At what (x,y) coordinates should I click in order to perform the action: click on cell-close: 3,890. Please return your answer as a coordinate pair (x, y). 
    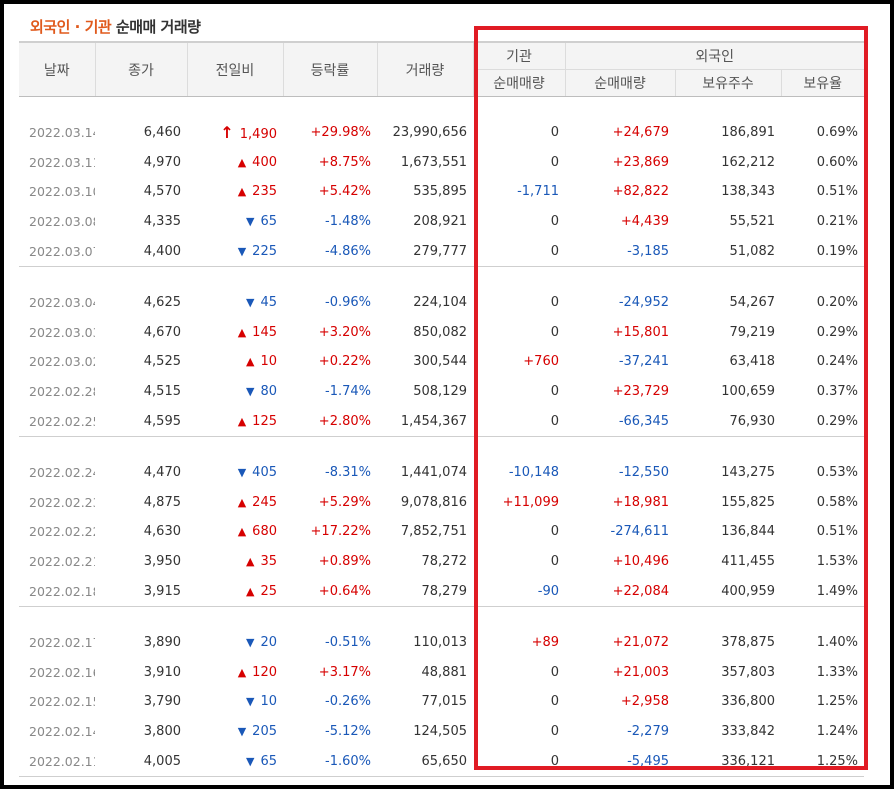
    Looking at the image, I should click on (162, 643).